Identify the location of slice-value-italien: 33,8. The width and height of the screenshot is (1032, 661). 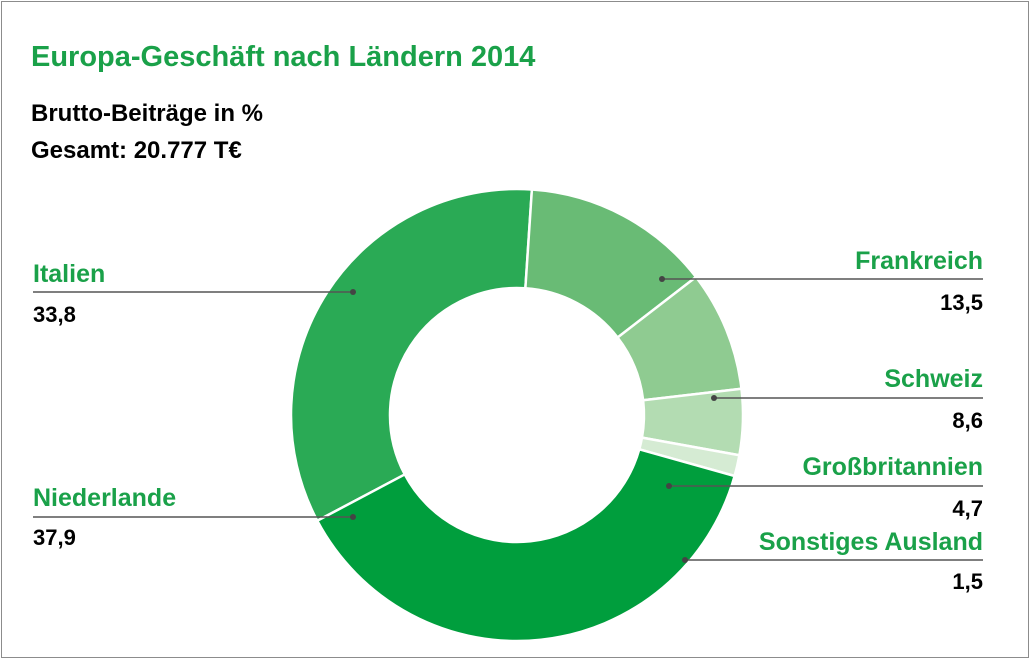
(54, 314).